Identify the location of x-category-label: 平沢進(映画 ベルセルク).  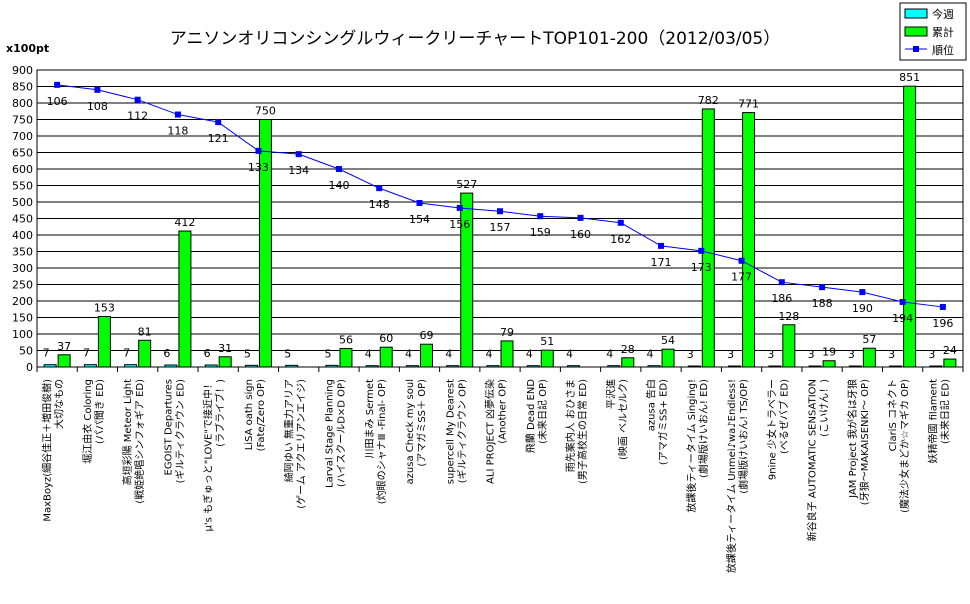
(616, 419).